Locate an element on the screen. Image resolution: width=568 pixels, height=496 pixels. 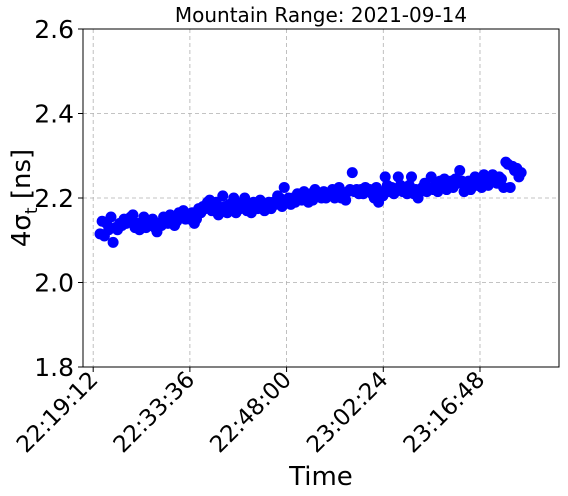
x-tick-label: 22:33:36 is located at coordinates (154, 412).